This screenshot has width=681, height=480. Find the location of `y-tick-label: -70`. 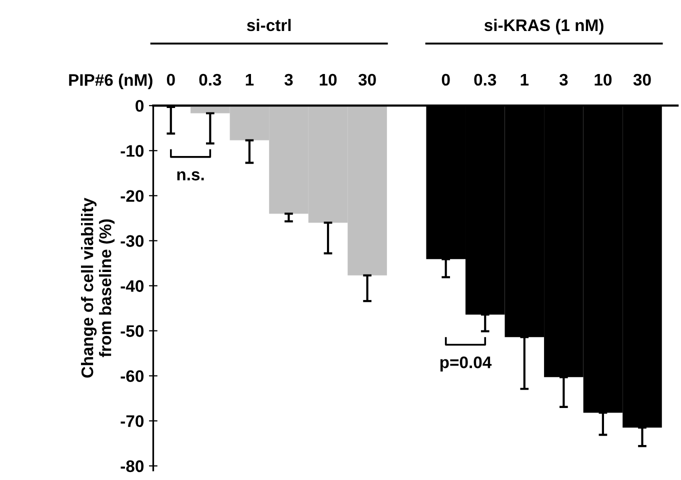

y-tick-label: -70 is located at coordinates (132, 421).